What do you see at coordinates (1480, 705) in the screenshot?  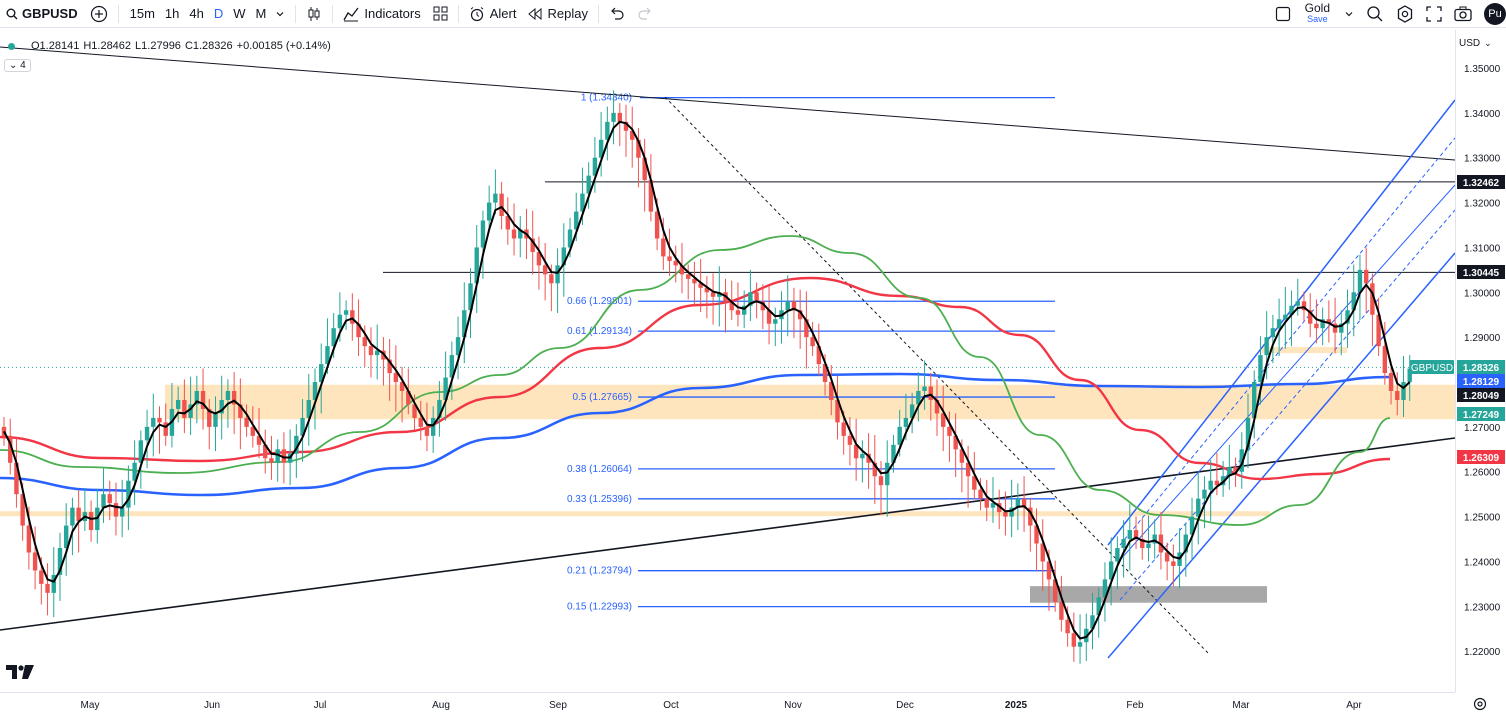 I see `scale-settings-button` at bounding box center [1480, 705].